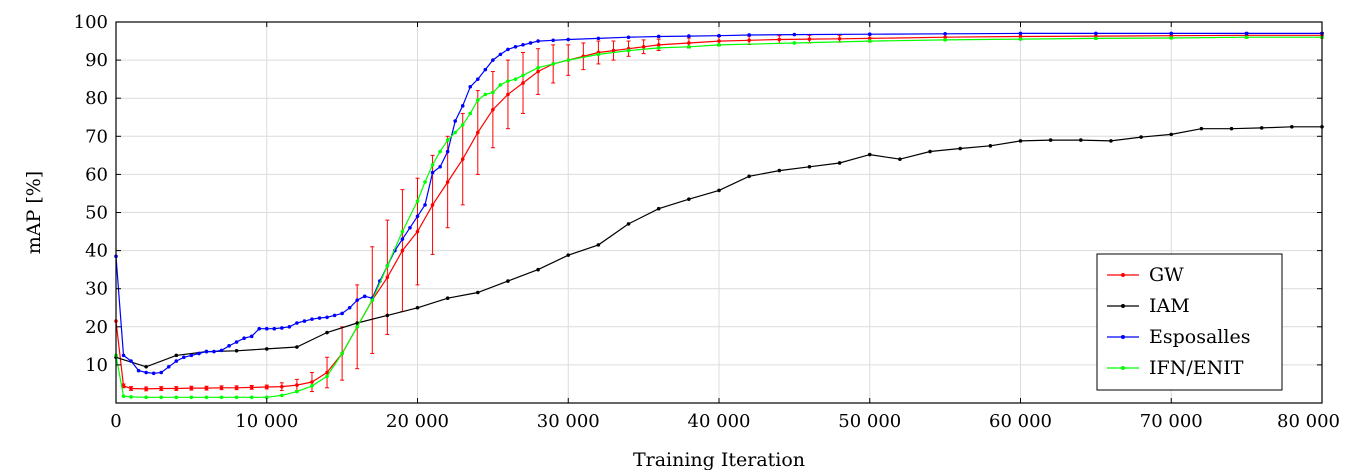  I want to click on x-tick-label: 0, so click(115, 421).